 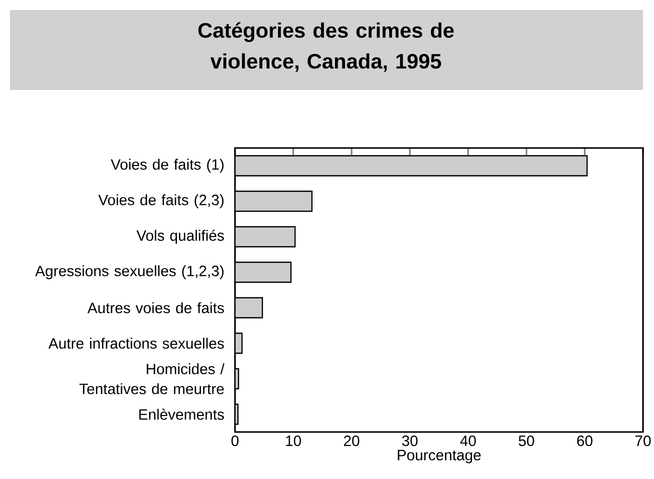 What do you see at coordinates (410, 441) in the screenshot?
I see `x-tick-label: 30` at bounding box center [410, 441].